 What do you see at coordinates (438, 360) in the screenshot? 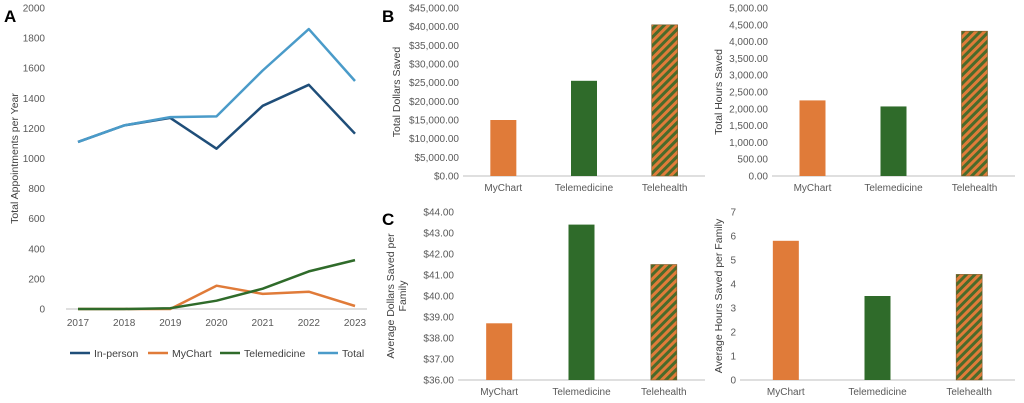
I see `y-tick-label: $37.00` at bounding box center [438, 360].